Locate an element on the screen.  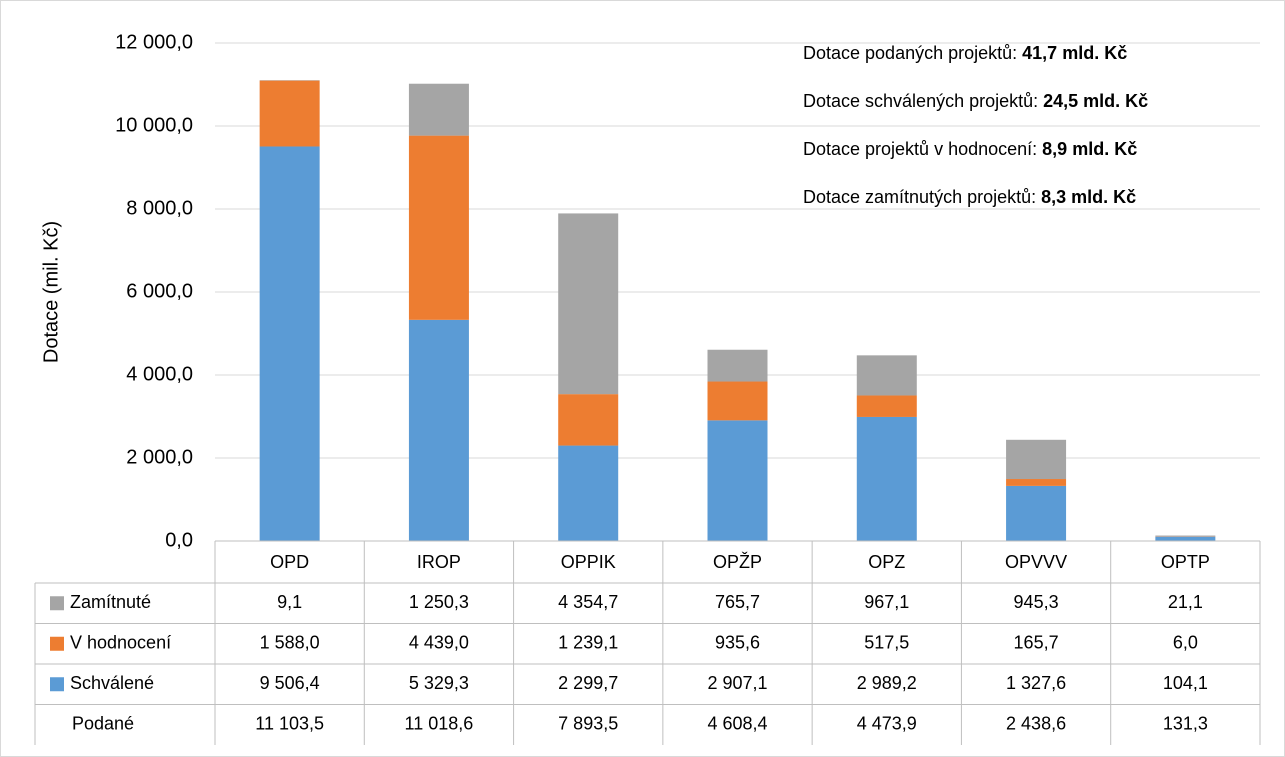
table-value: 165,7 is located at coordinates (1036, 643).